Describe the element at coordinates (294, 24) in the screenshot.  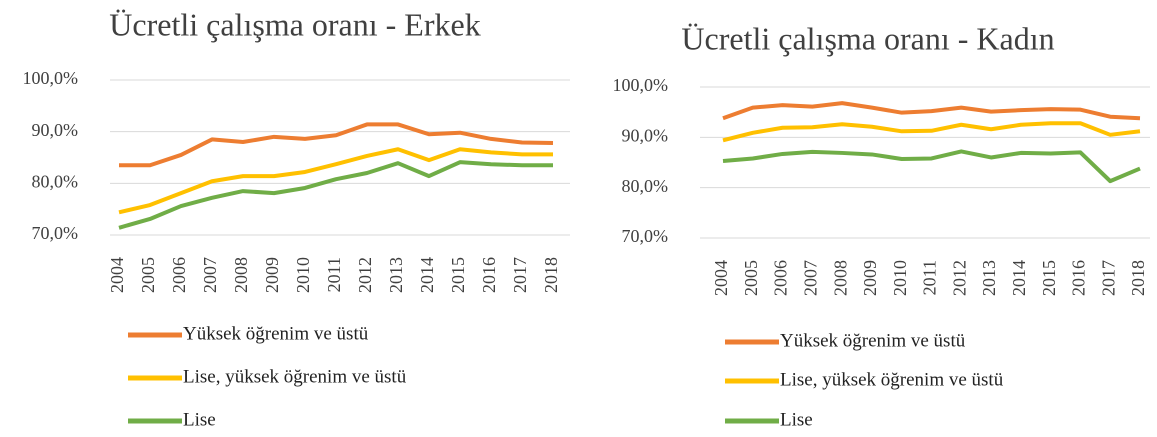
I see `chart-title: Ücretli çalışma oranı - Erkek` at that location.